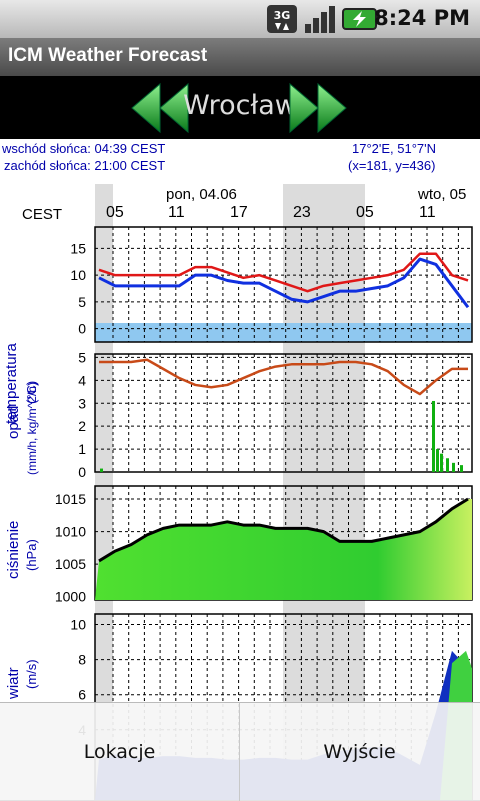 This screenshot has height=801, width=480. I want to click on hour-label: 17, so click(239, 212).